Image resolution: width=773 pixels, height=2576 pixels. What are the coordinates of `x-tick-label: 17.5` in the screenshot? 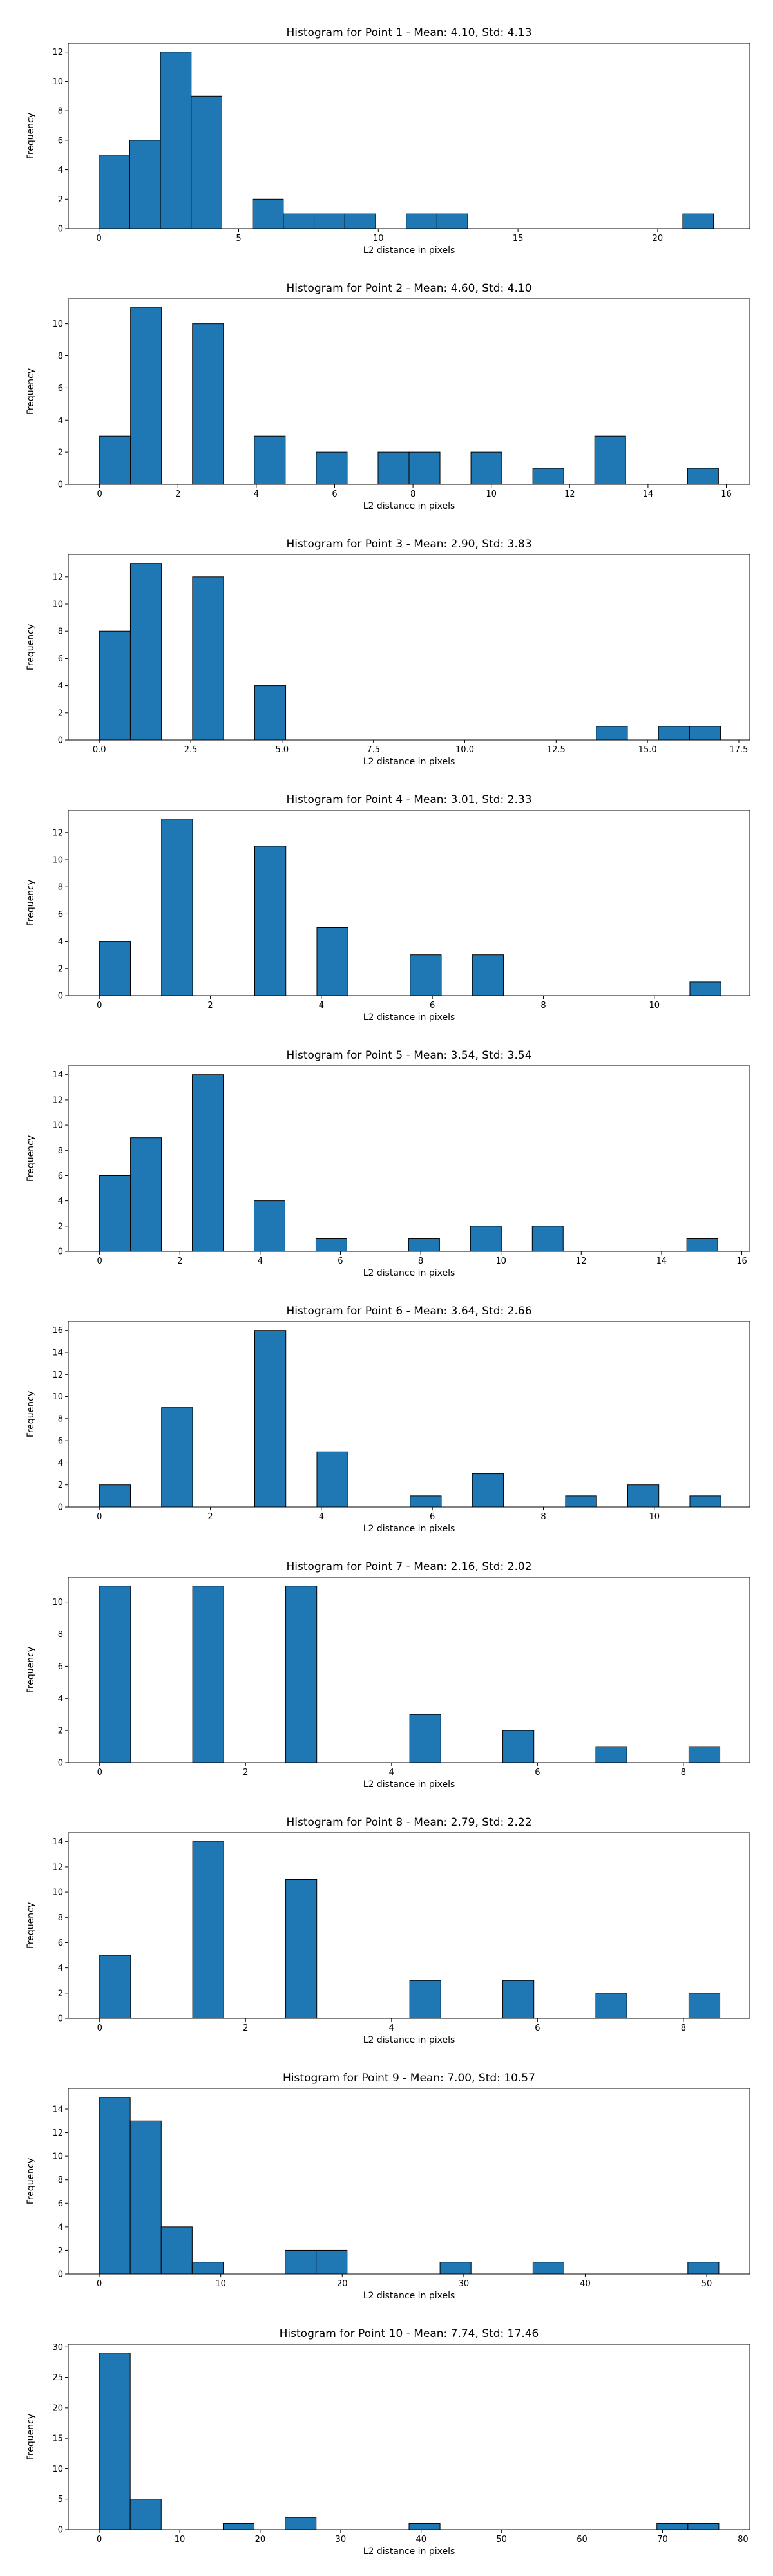 It's located at (739, 750).